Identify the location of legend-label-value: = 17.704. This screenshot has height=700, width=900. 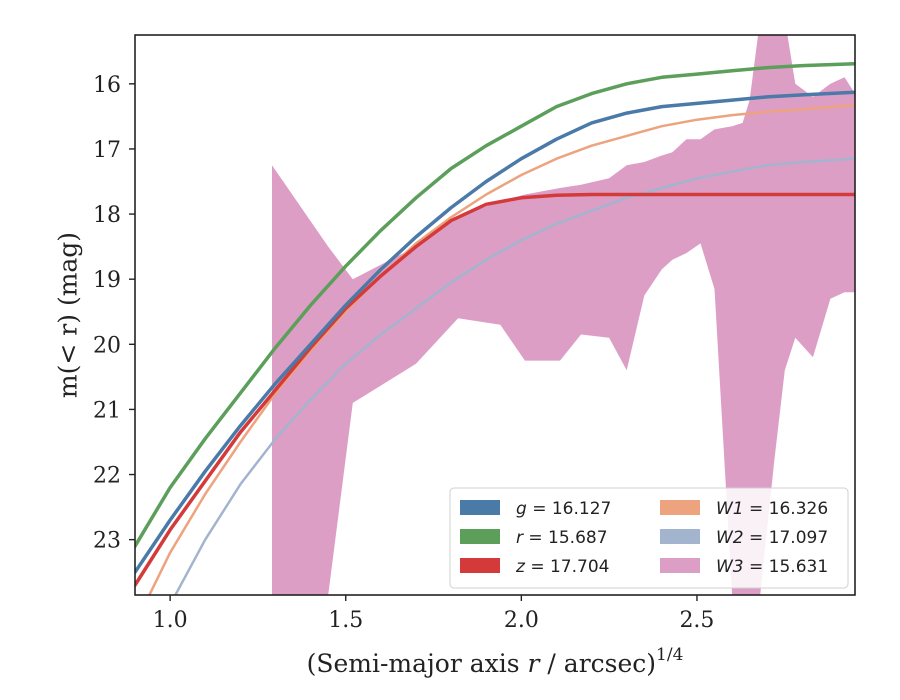
(567, 567).